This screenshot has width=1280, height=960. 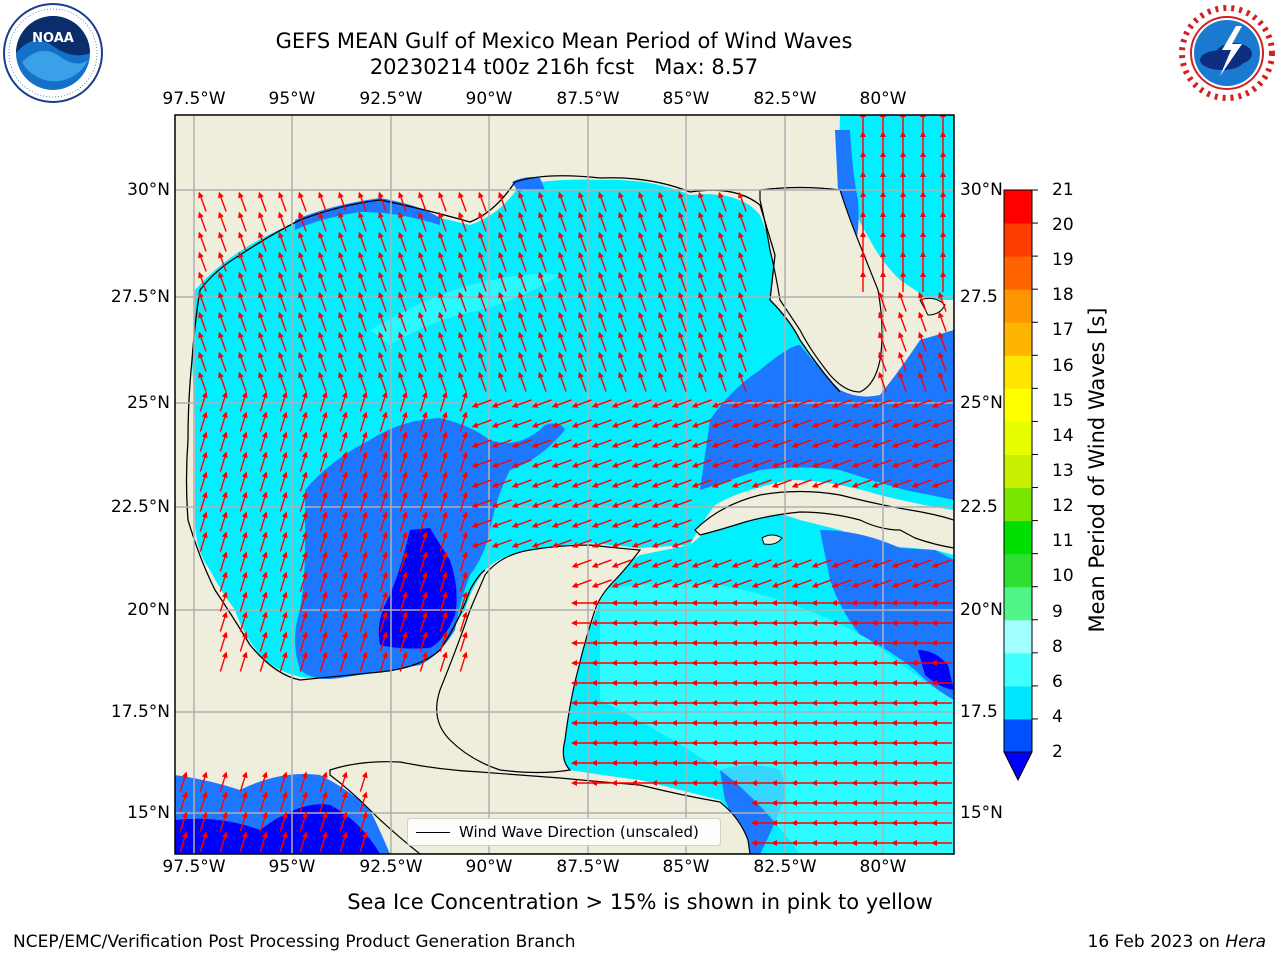 What do you see at coordinates (1063, 436) in the screenshot?
I see `colorbar-tick: 14` at bounding box center [1063, 436].